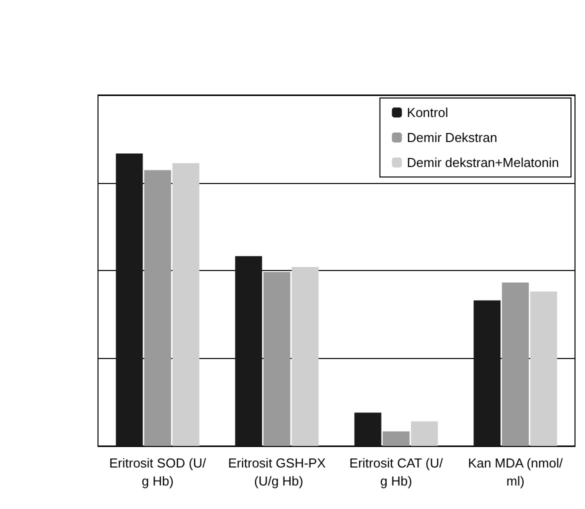 The height and width of the screenshot is (509, 585). Describe the element at coordinates (277, 472) in the screenshot. I see `x-tick-label: Eritrosit GSH-PX (U/g Hb)` at that location.